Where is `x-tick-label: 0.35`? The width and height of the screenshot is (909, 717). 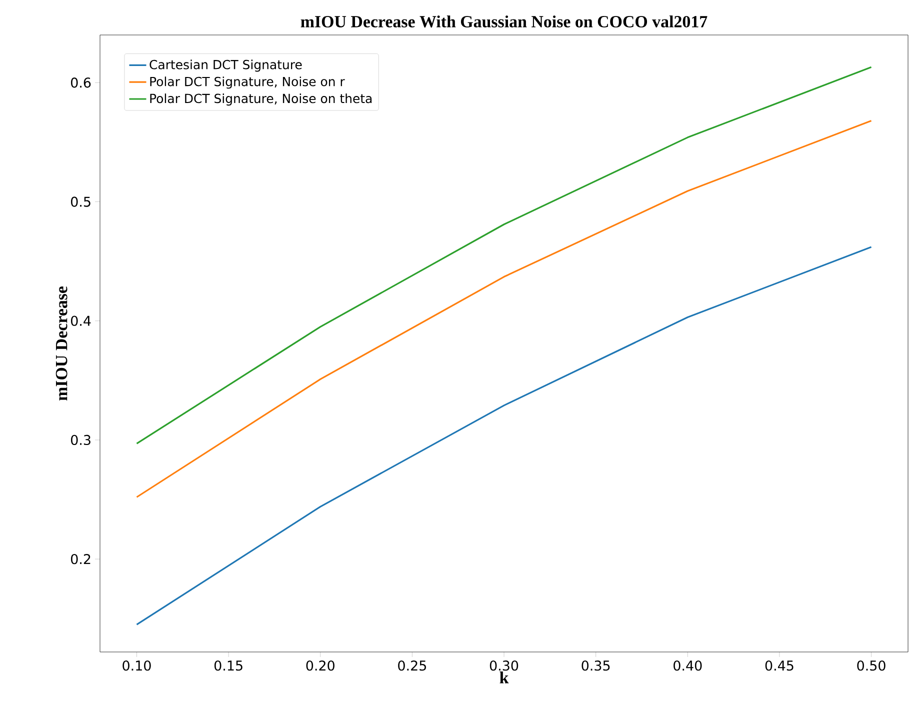 x-tick-label: 0.35 is located at coordinates (596, 665).